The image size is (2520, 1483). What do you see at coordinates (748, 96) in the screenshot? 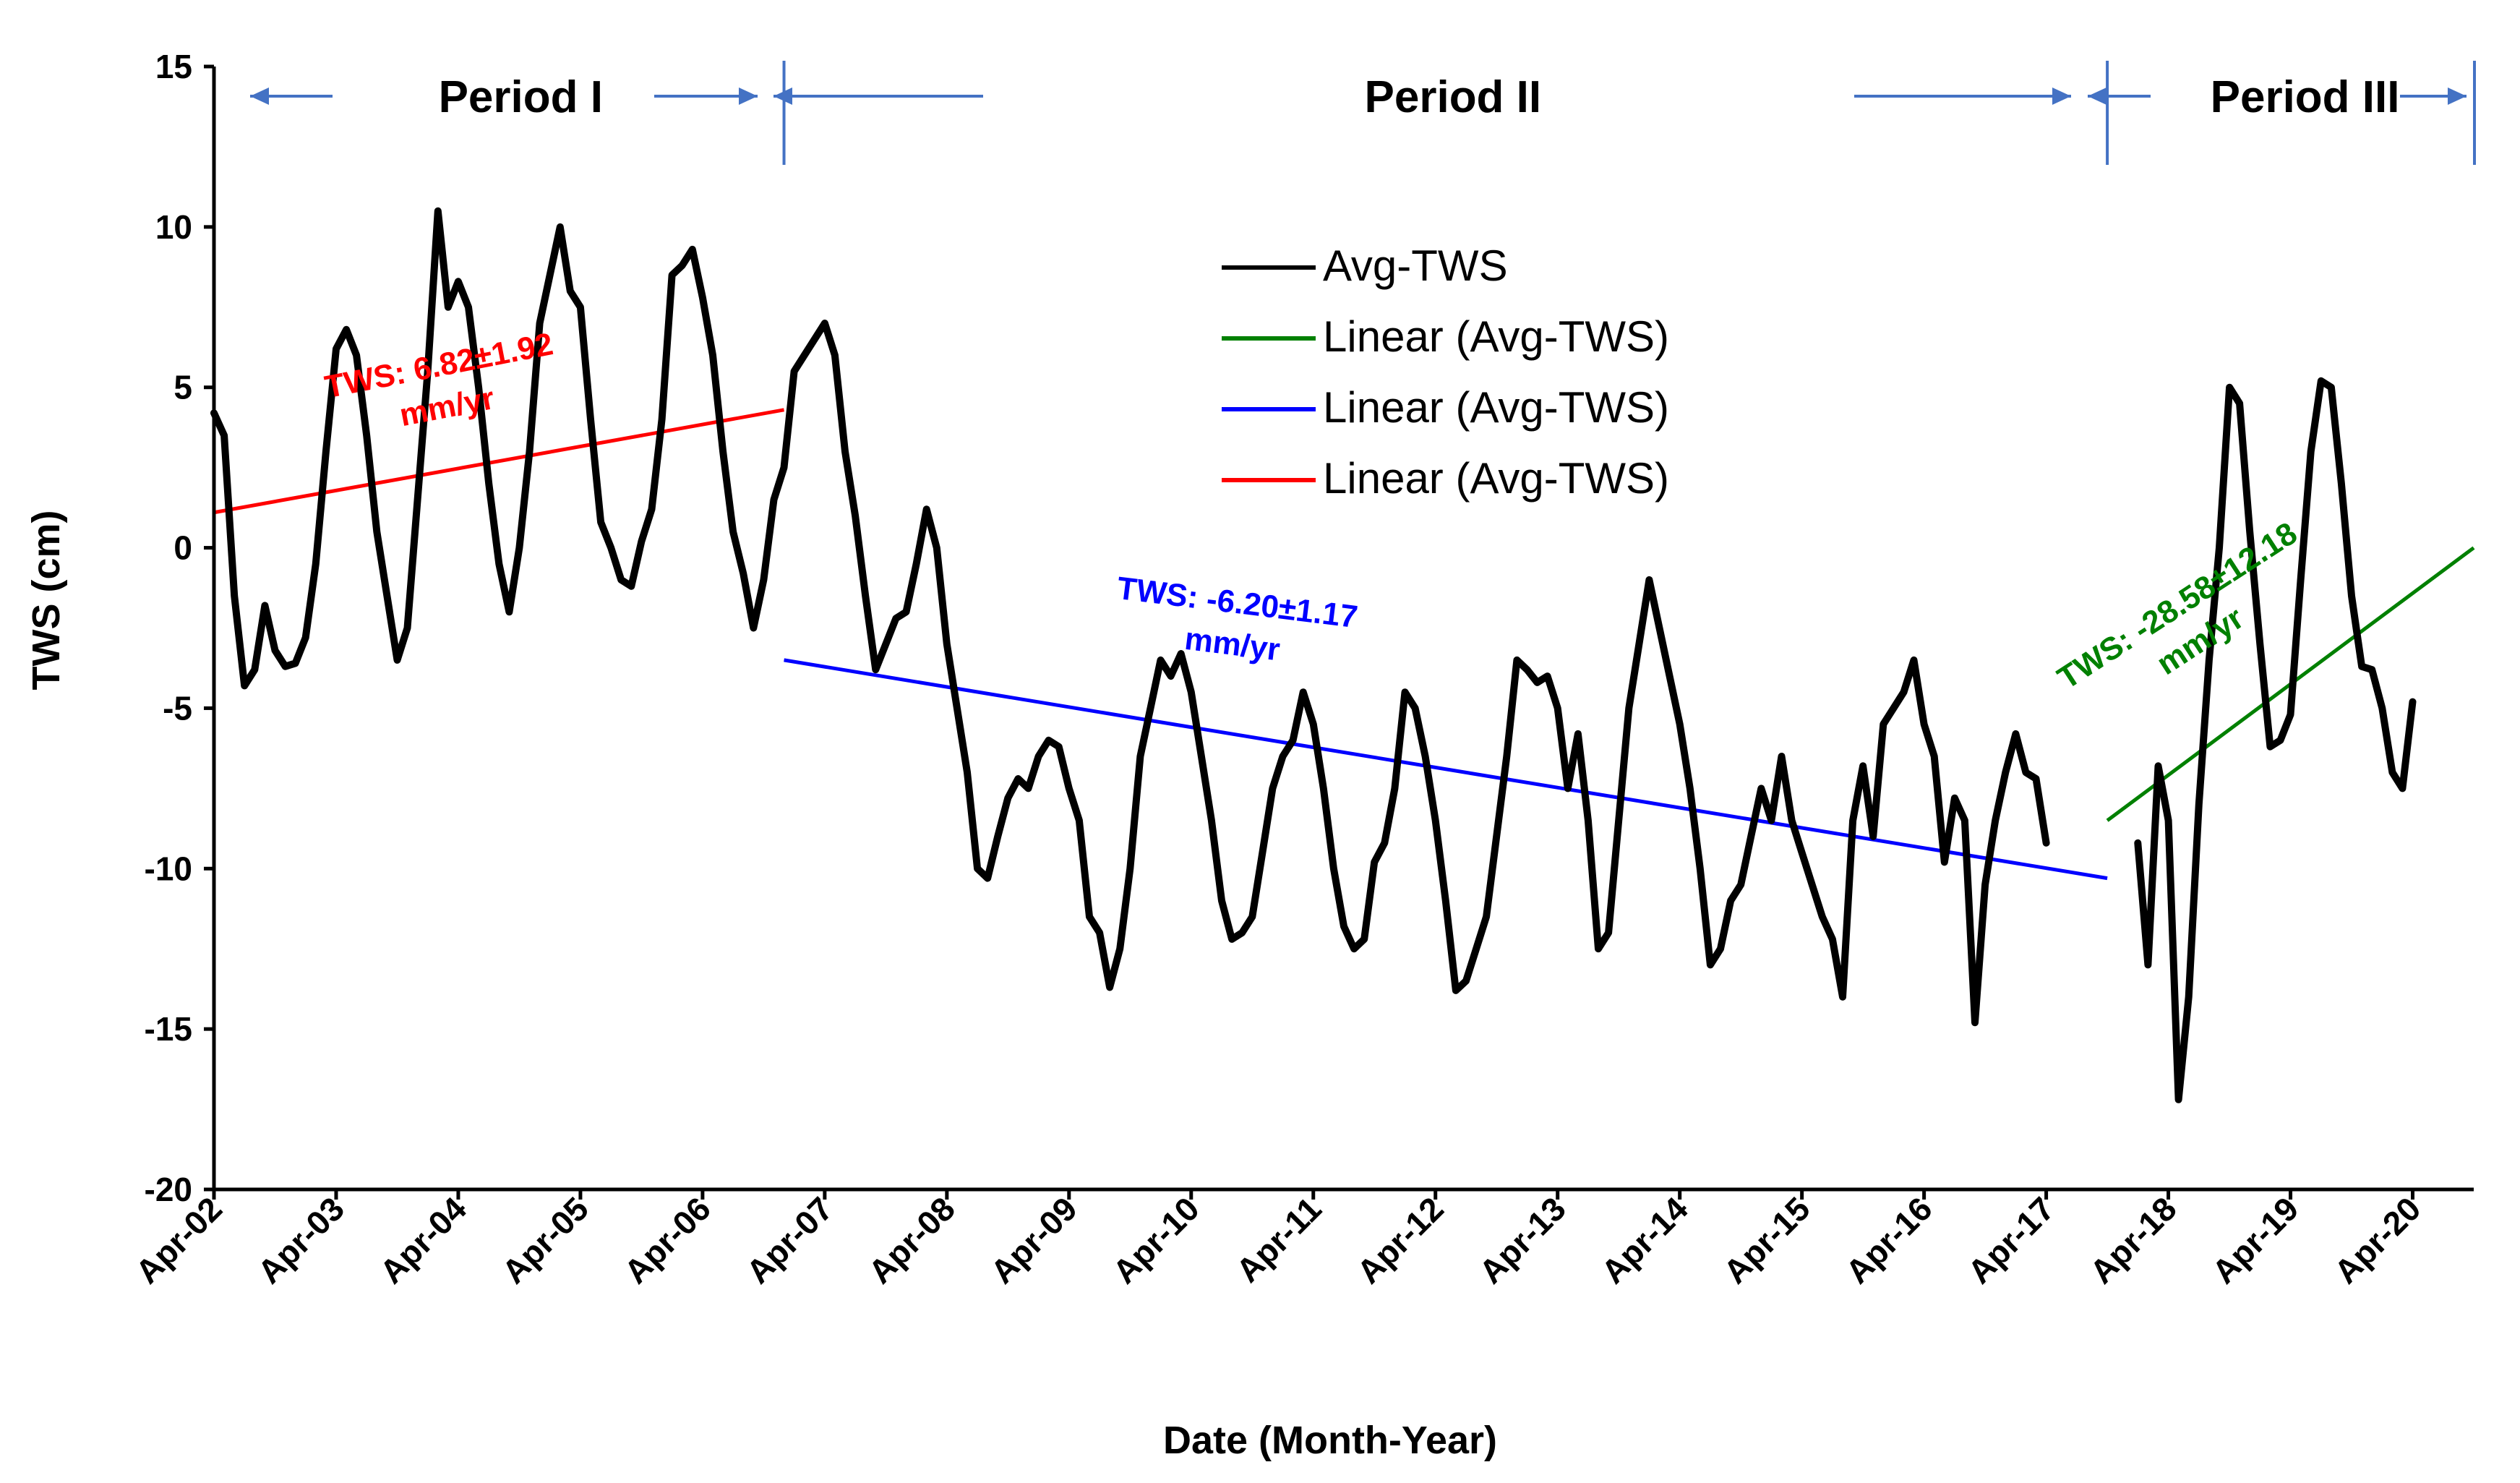
I see `period-1-right-arrow-head` at bounding box center [748, 96].